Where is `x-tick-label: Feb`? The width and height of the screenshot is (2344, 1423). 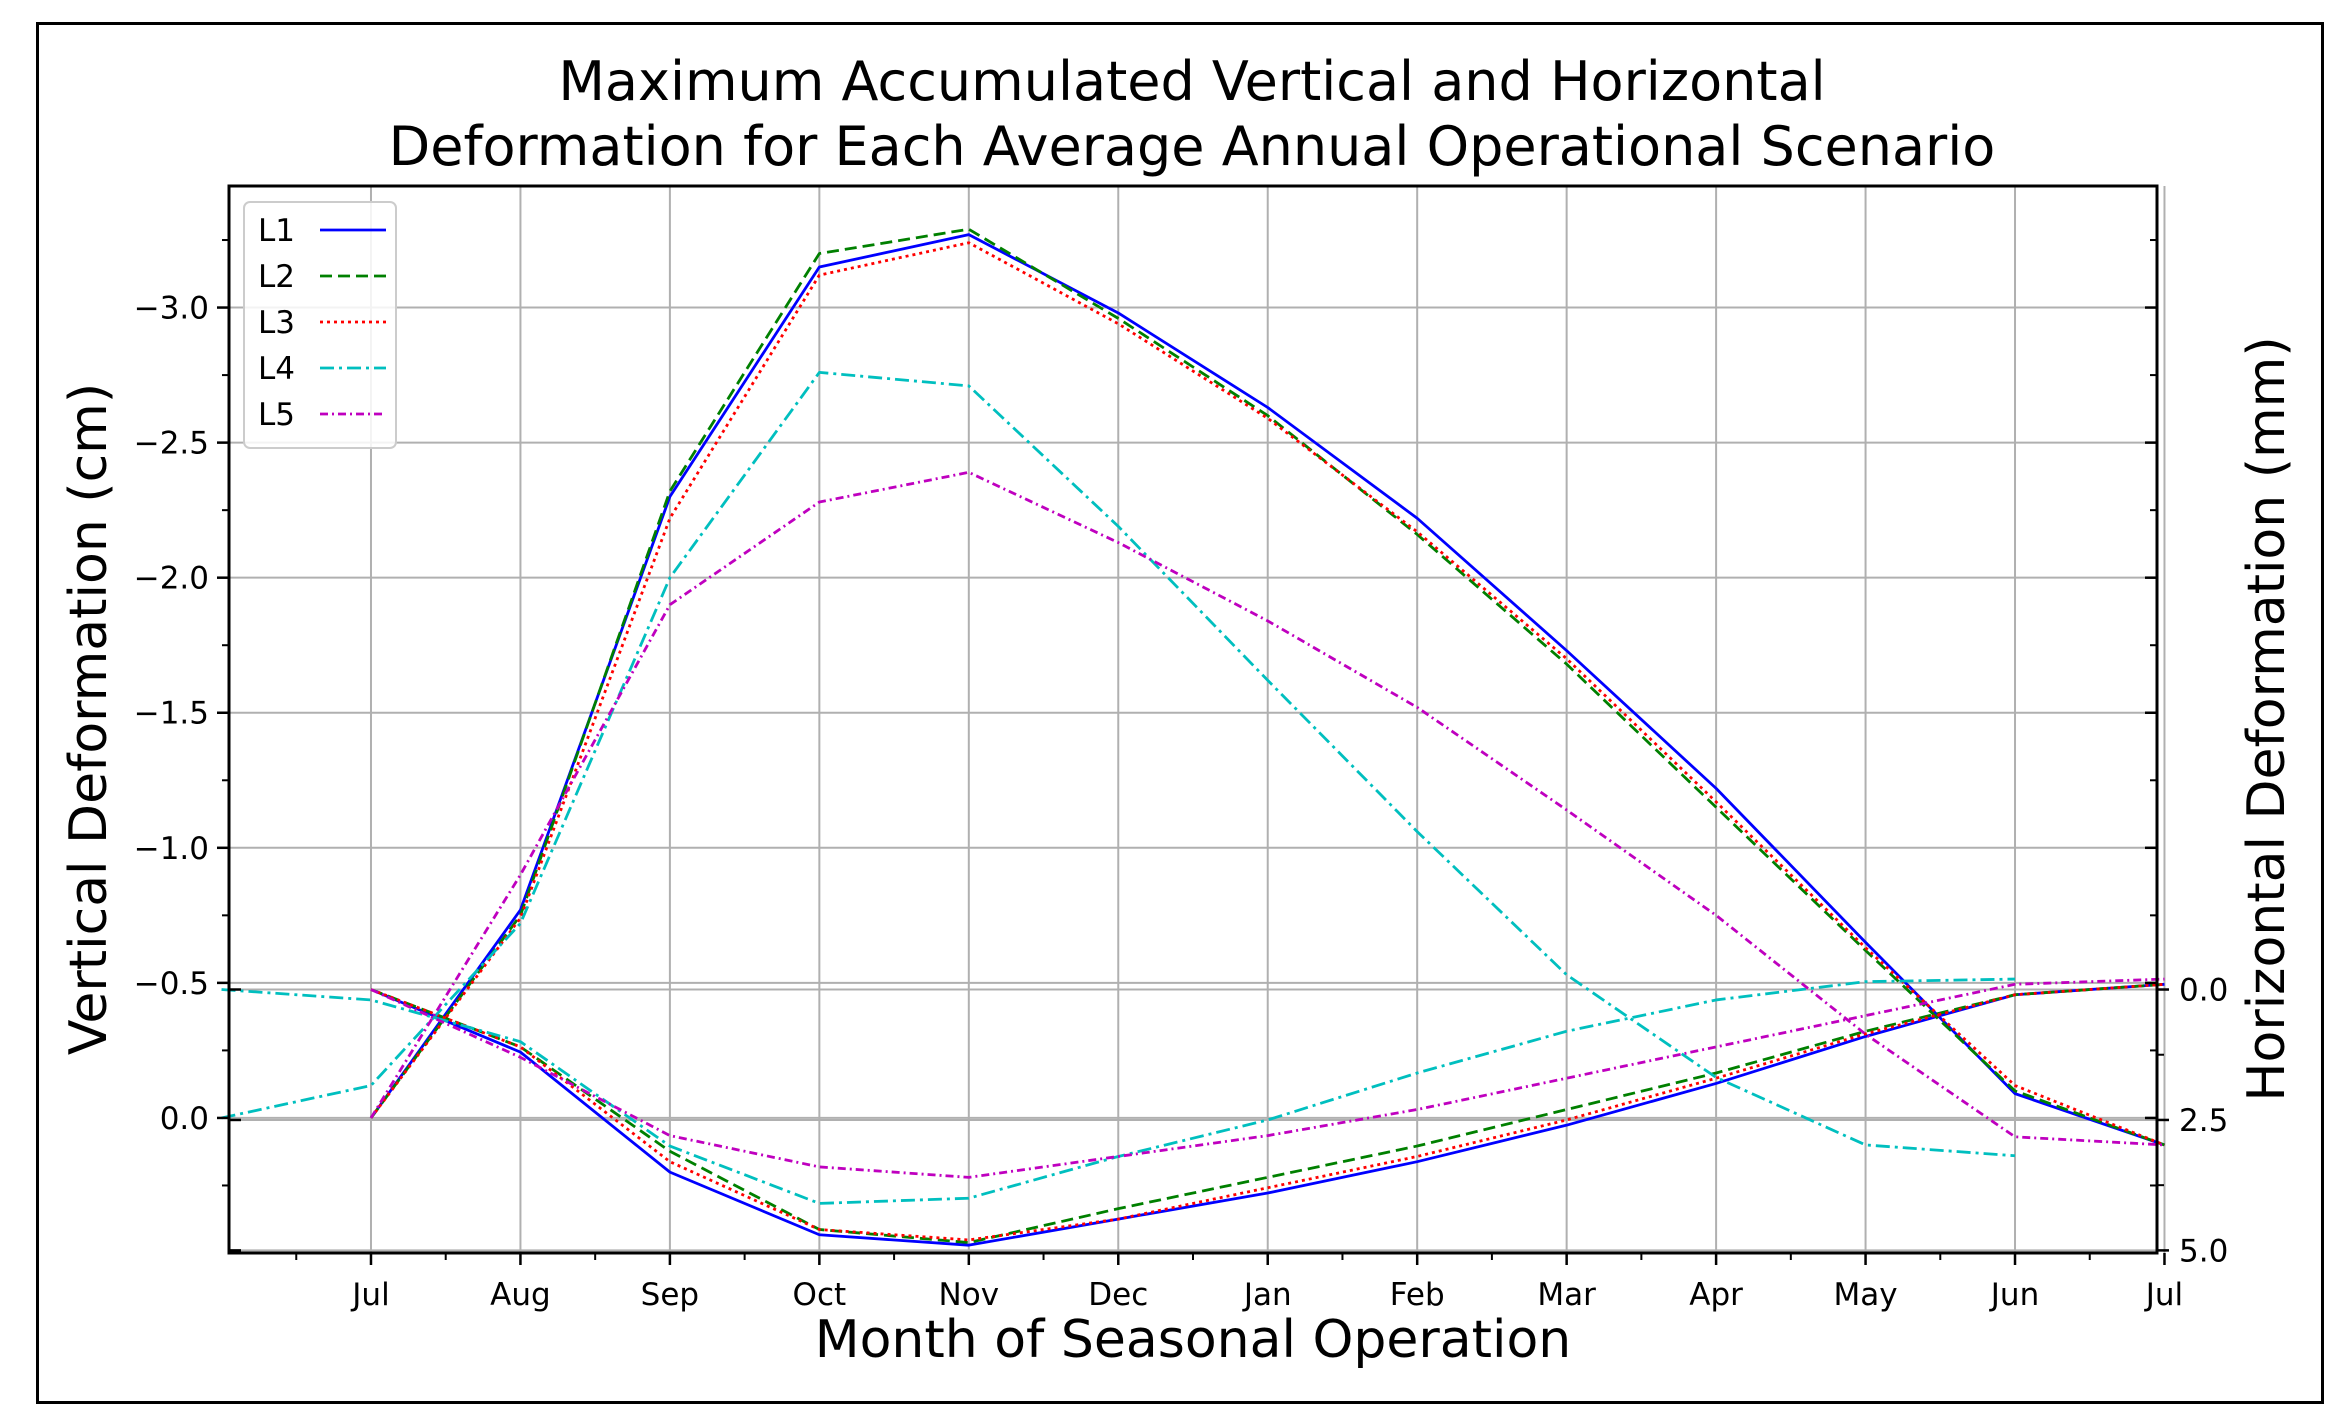
x-tick-label: Feb is located at coordinates (1417, 1295).